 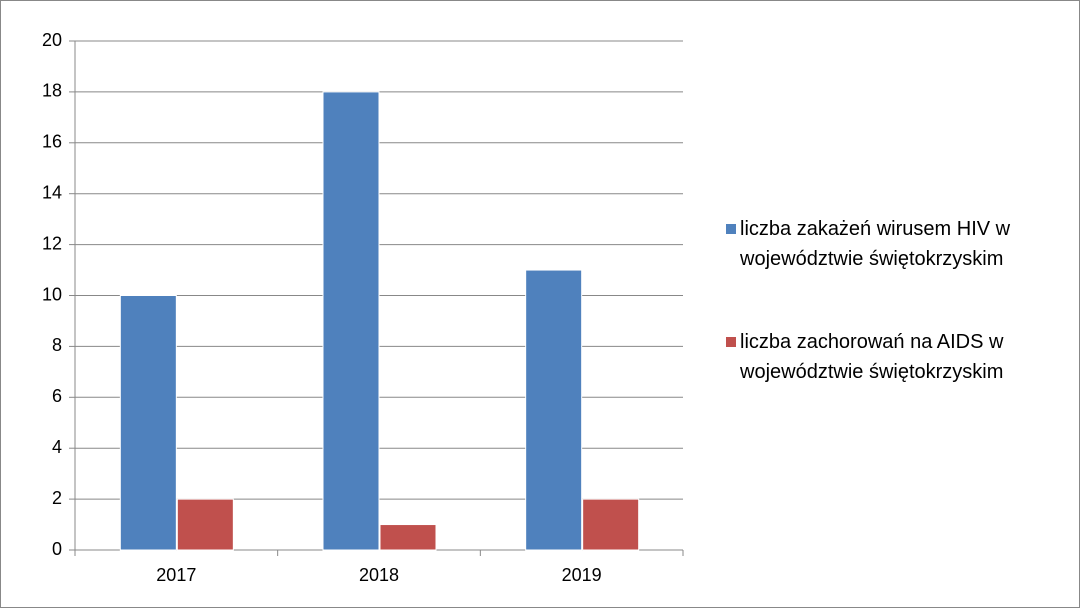 What do you see at coordinates (52, 91) in the screenshot?
I see `y-tick-label: 18` at bounding box center [52, 91].